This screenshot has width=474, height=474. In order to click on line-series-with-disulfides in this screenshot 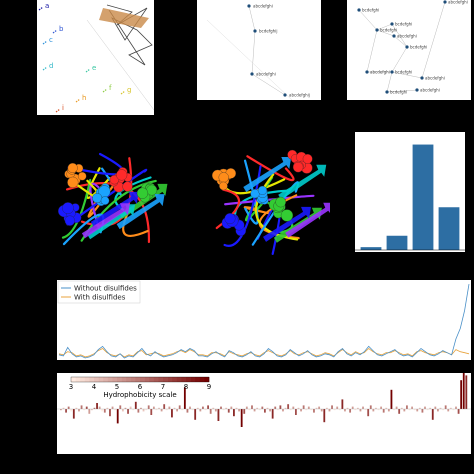, I will do `click(264, 352)`.